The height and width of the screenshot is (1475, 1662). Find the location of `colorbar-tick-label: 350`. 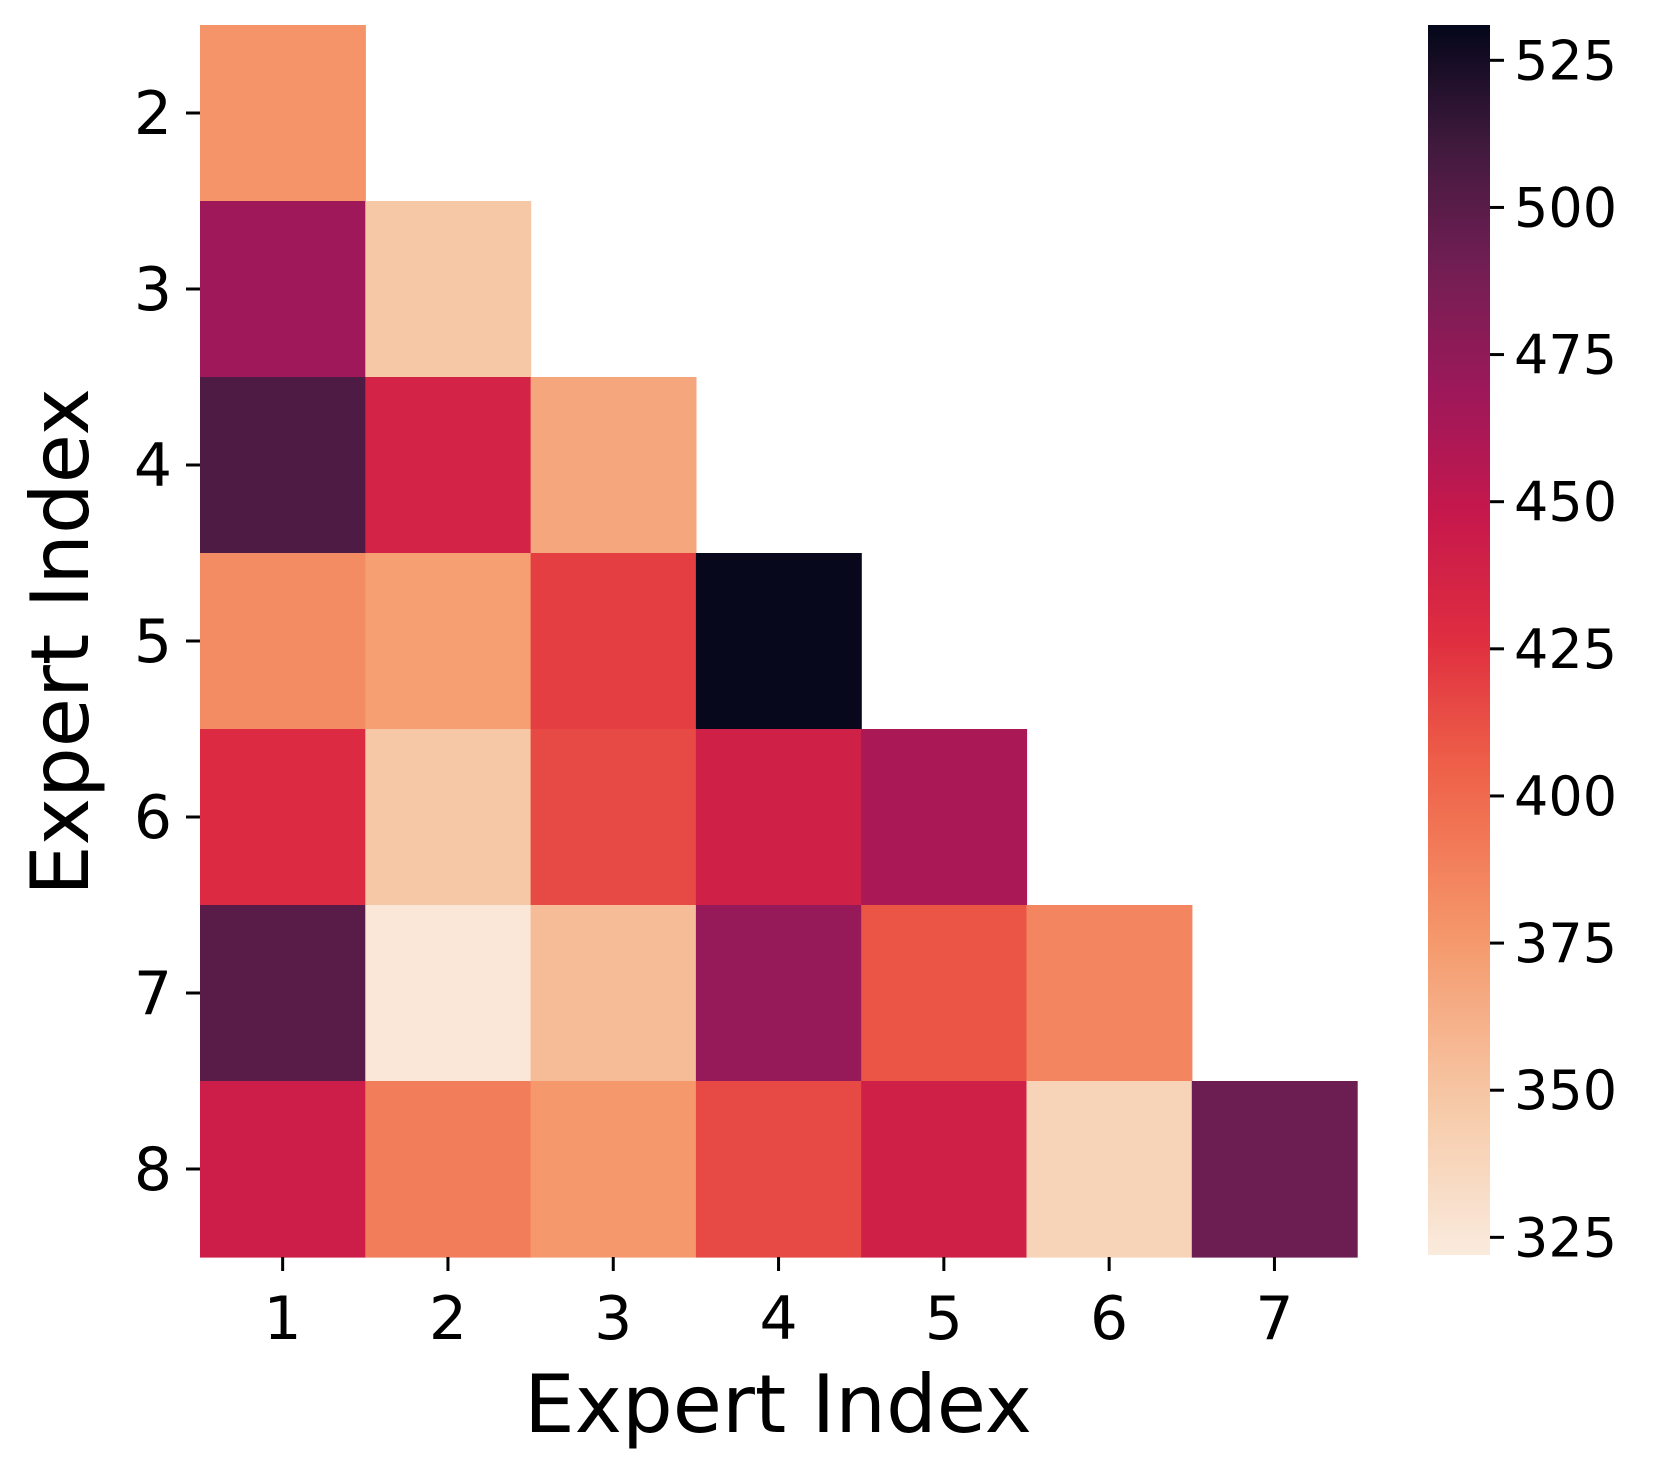

colorbar-tick-label: 350 is located at coordinates (1565, 1090).